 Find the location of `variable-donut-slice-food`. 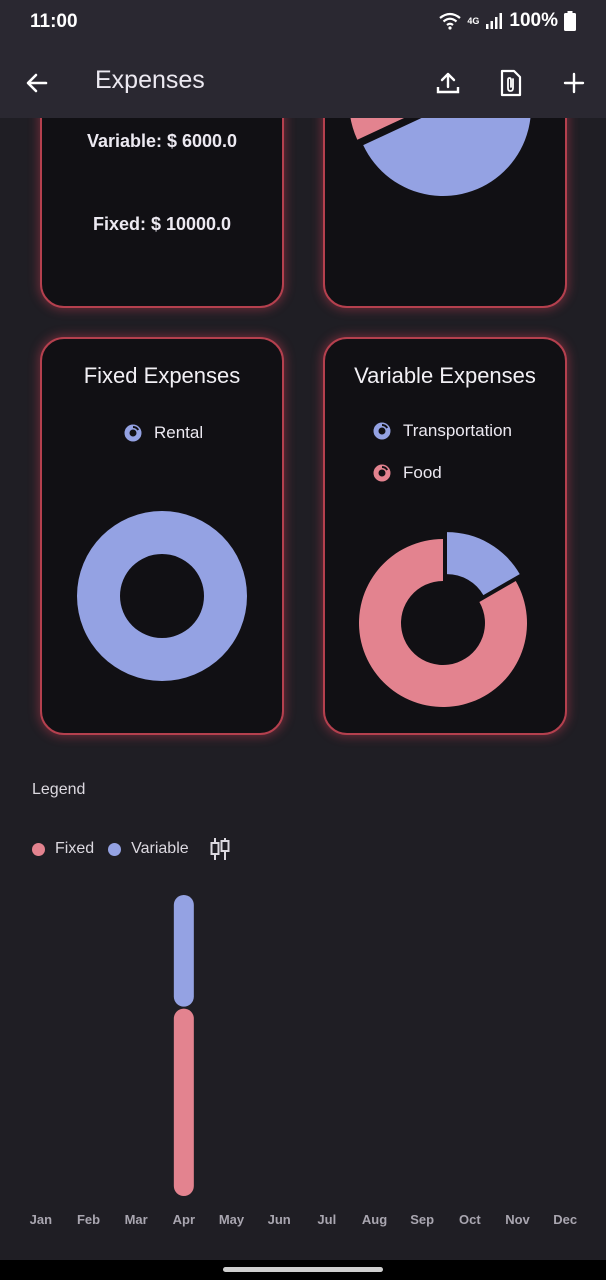

variable-donut-slice-food is located at coordinates (443, 623).